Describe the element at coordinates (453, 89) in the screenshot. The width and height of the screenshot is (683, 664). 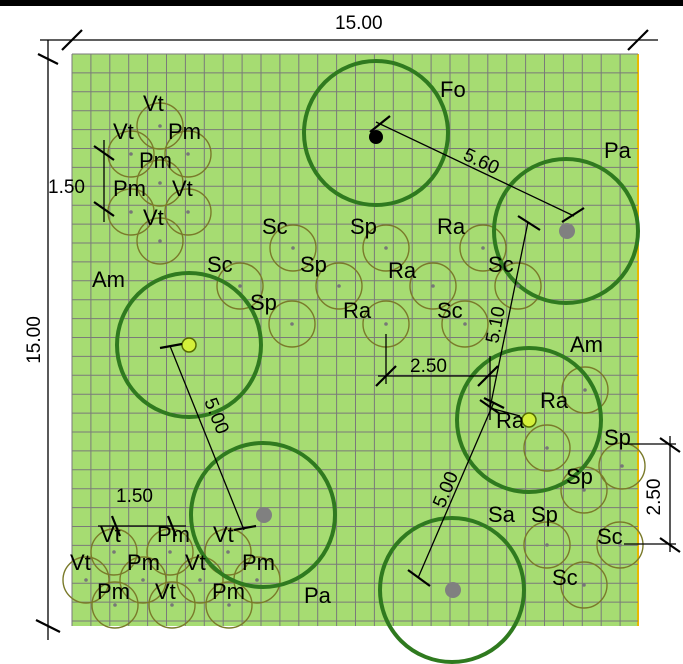
I see `label-fo: Fo` at that location.